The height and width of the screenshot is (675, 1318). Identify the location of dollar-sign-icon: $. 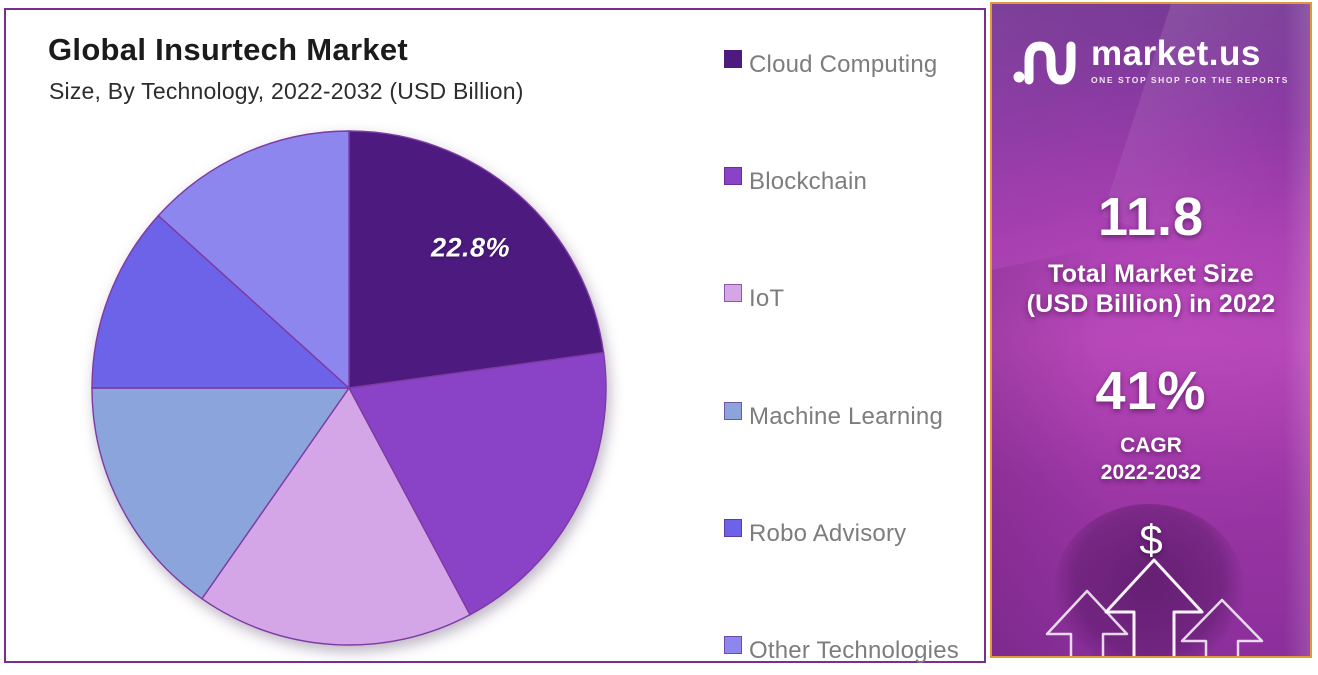
(1151, 539).